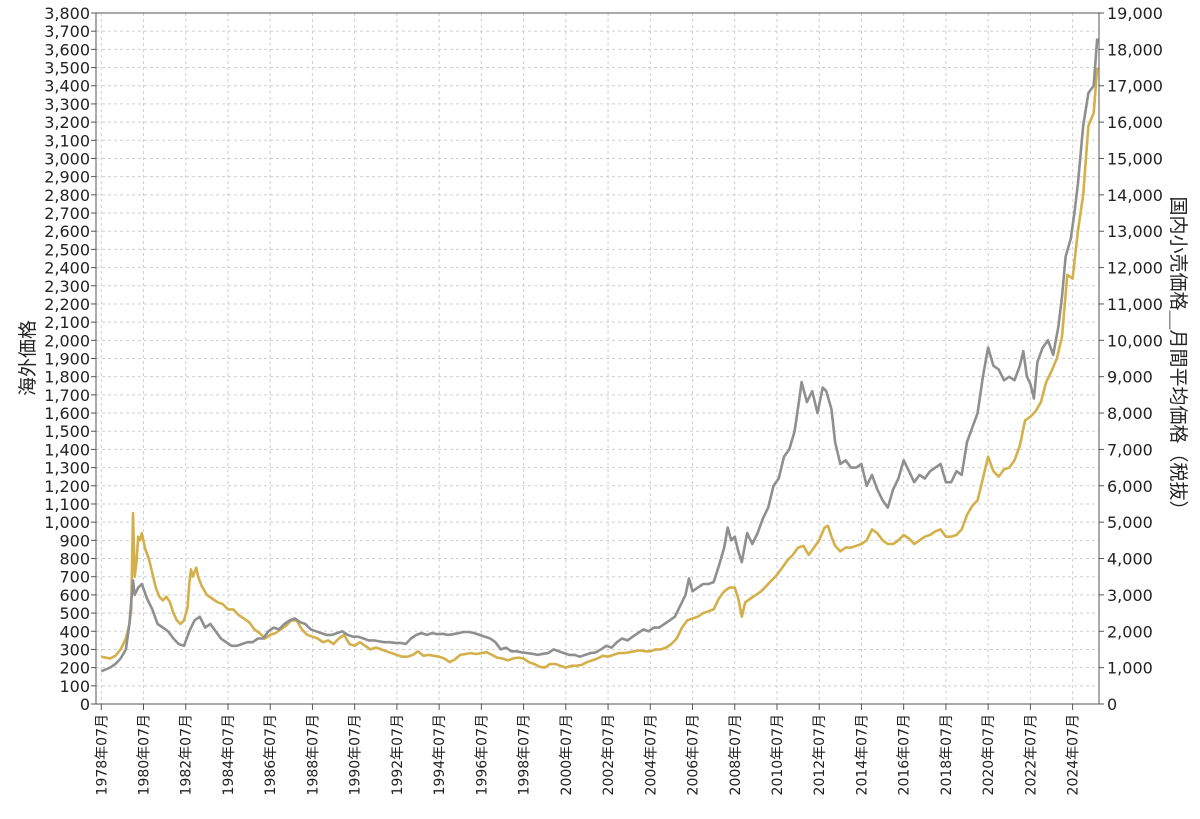  I want to click on left-tick-label: 1,100, so click(67, 504).